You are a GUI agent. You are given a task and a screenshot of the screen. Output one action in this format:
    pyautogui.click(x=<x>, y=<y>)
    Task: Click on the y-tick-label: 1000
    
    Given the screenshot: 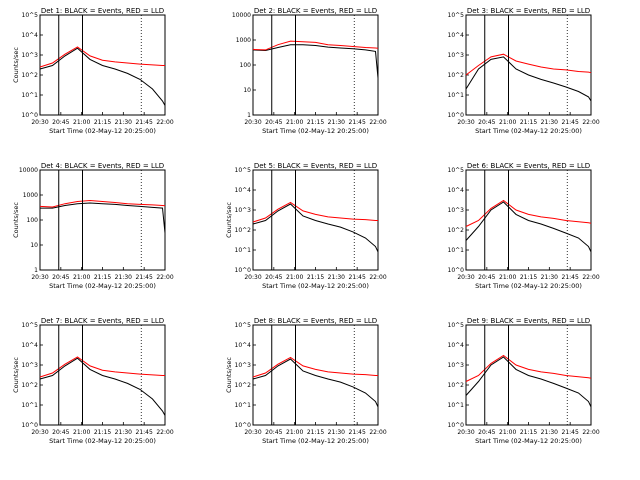 What is the action you would take?
    pyautogui.click(x=243, y=40)
    